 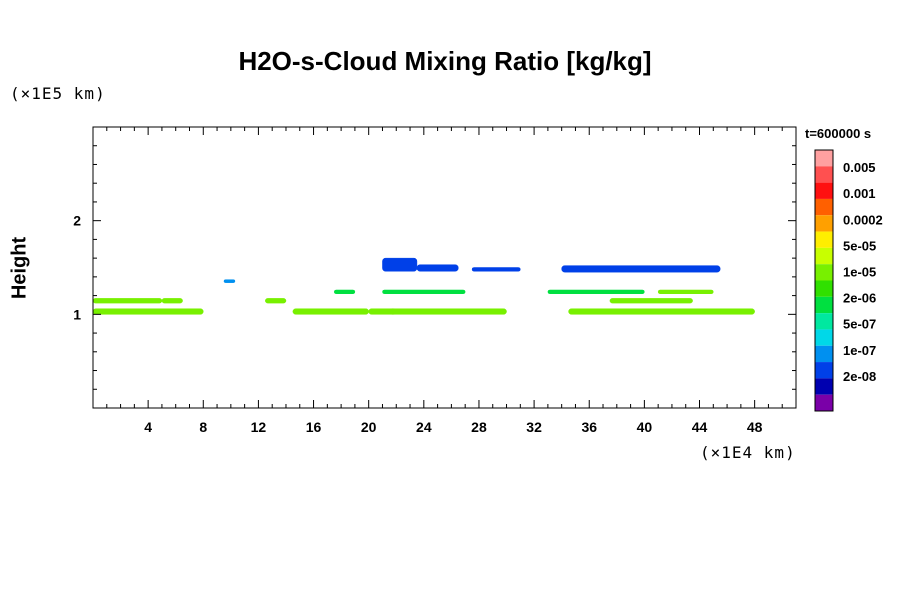 What do you see at coordinates (700, 427) in the screenshot?
I see `x-tick-label: 44` at bounding box center [700, 427].